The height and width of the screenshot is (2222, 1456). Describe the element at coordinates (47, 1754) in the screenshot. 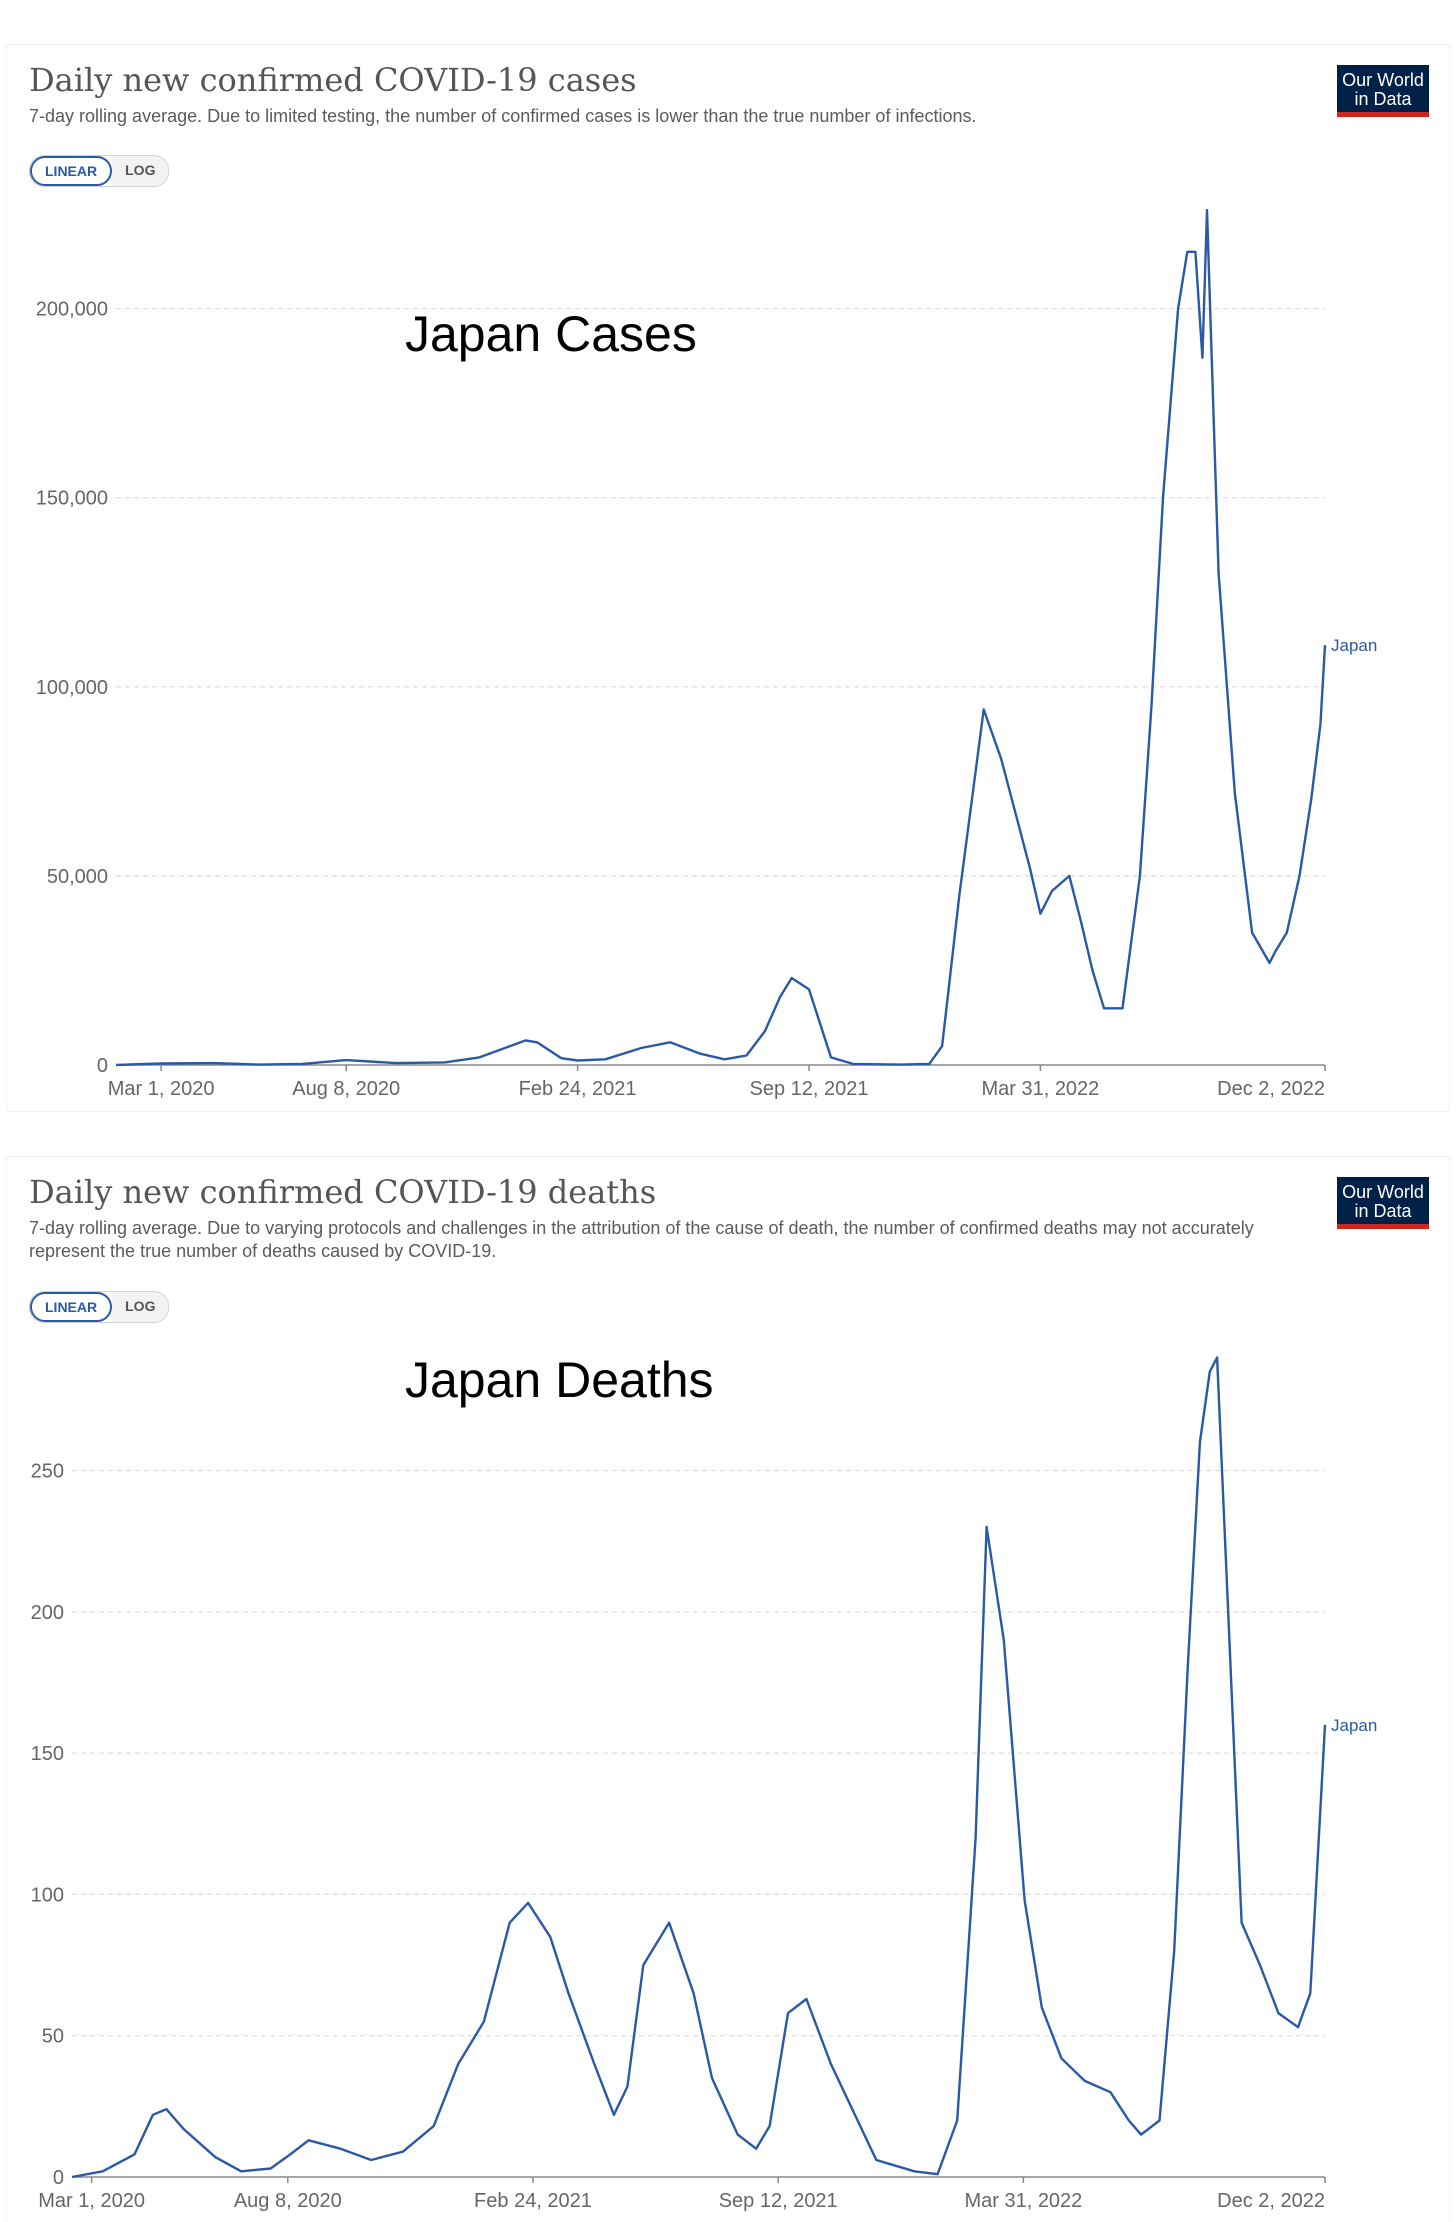

I see `y-tick-label: 150` at that location.